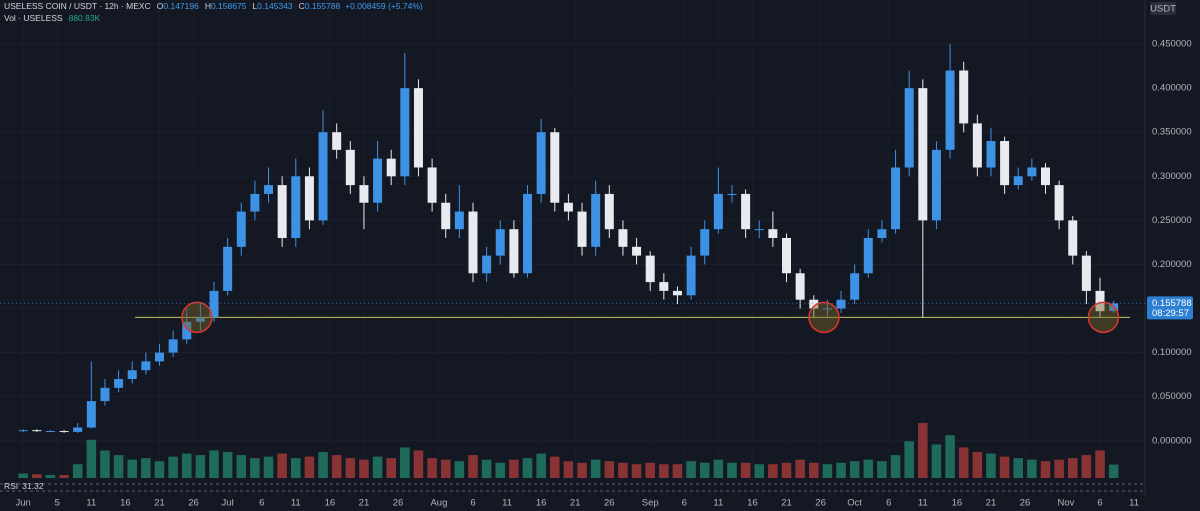 The height and width of the screenshot is (511, 1200). What do you see at coordinates (1172, 264) in the screenshot?
I see `y-tick-label: 0.200000` at bounding box center [1172, 264].